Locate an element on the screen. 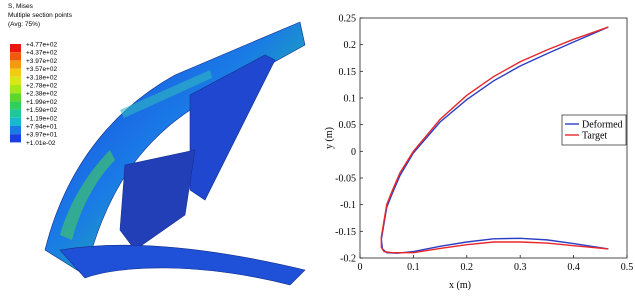 This screenshot has height=301, width=635. y-tick-label: 0.2 is located at coordinates (350, 45).